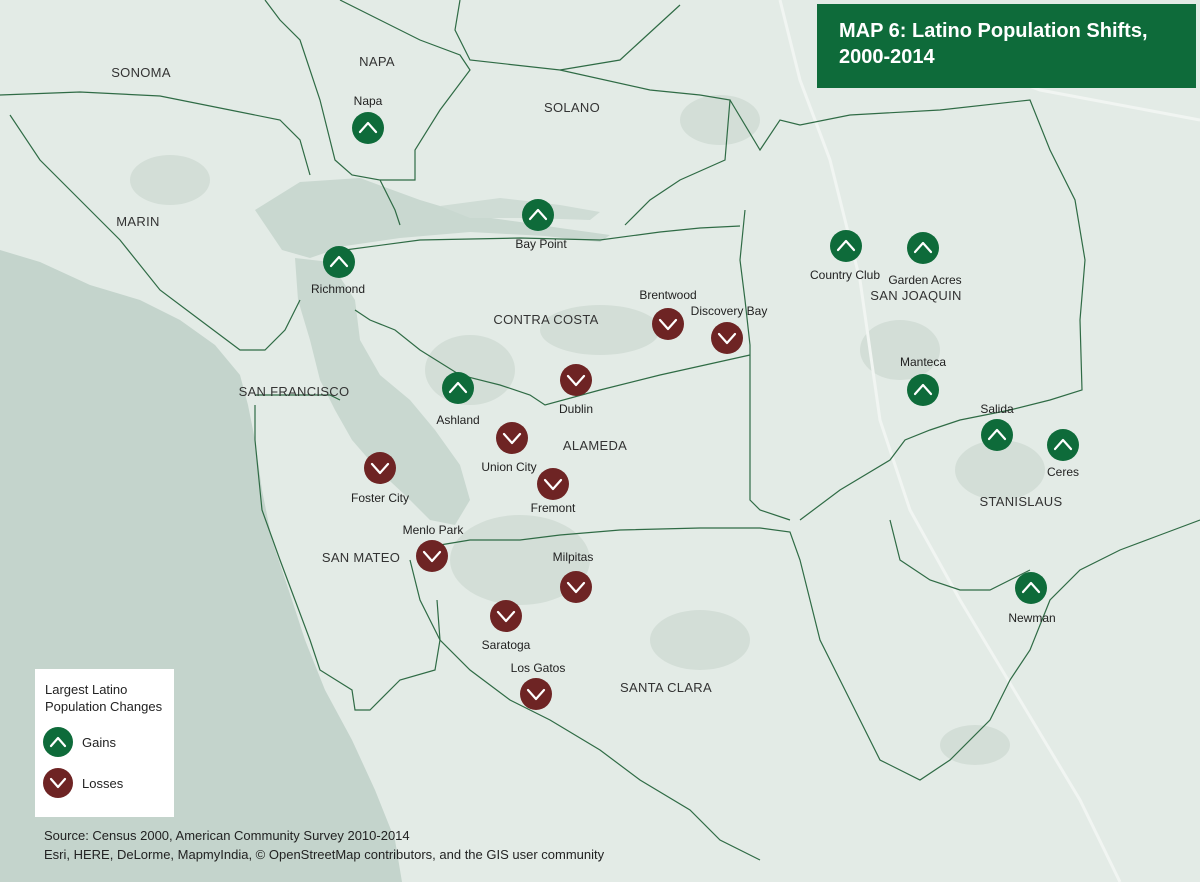 This screenshot has width=1200, height=882. What do you see at coordinates (1031, 618) in the screenshot?
I see `place-label-newman: Newman` at bounding box center [1031, 618].